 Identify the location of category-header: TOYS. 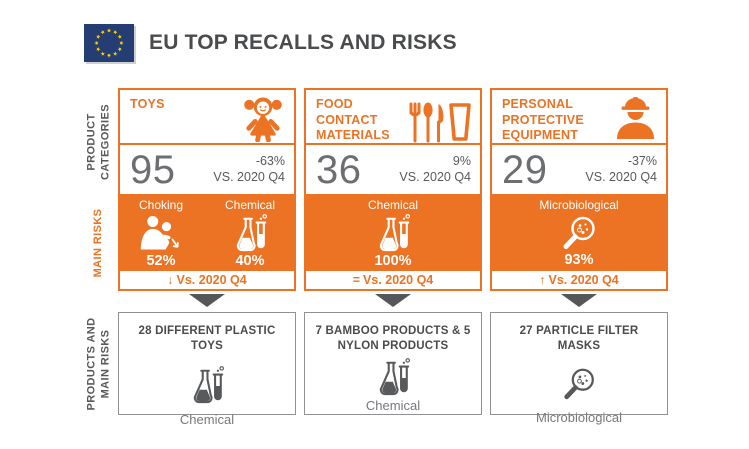
(207, 116).